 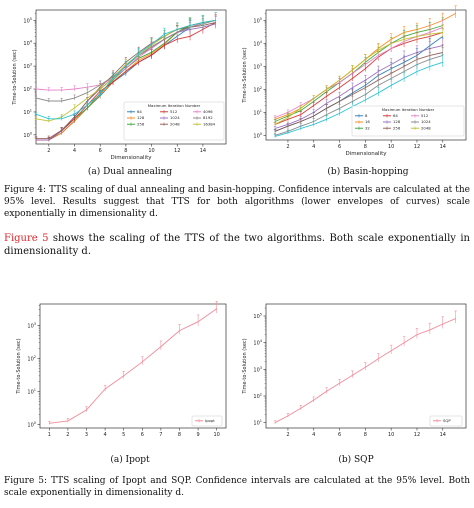 I want to click on subcaption-ipopt: (a) Ipopt, so click(x=130, y=460).